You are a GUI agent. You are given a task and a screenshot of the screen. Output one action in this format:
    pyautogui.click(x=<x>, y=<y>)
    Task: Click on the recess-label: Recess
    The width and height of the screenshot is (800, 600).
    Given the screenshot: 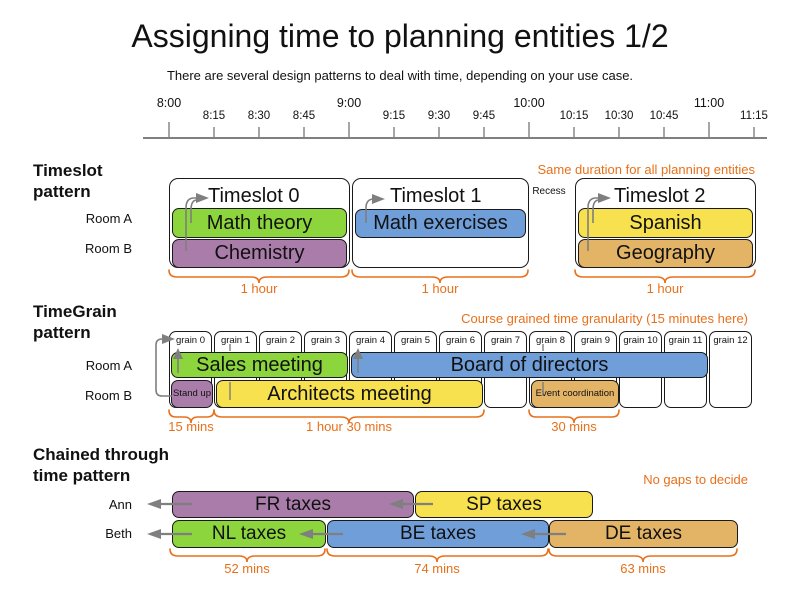 What is the action you would take?
    pyautogui.click(x=549, y=191)
    